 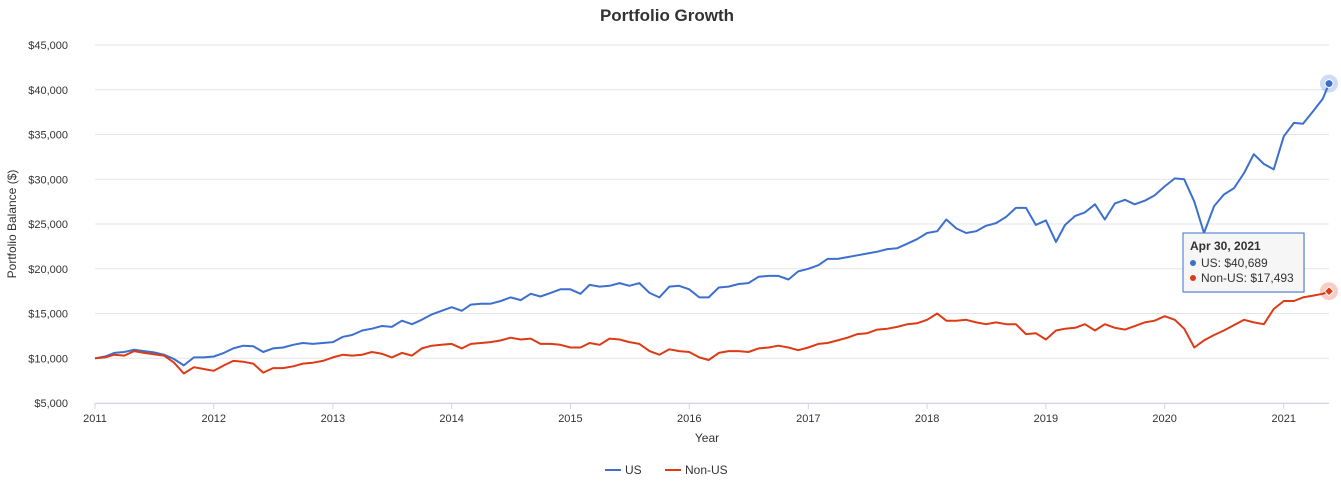 I want to click on y-tick-label: $40,000, so click(x=48, y=91).